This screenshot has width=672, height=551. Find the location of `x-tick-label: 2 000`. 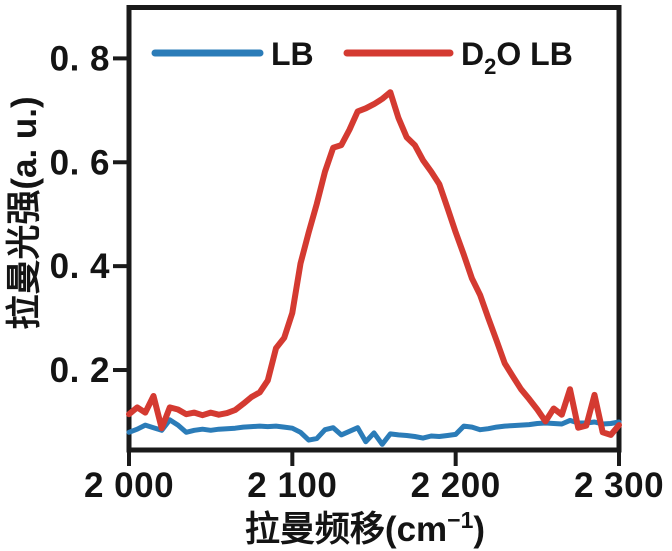

x-tick-label: 2 000 is located at coordinates (129, 485).